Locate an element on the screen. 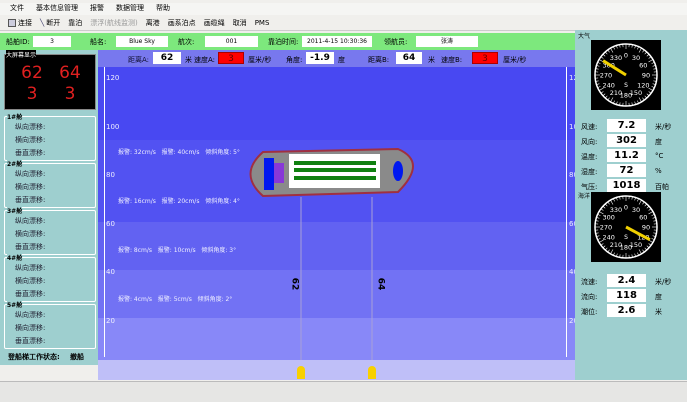 This screenshot has width=687, height=402. ship-id-field: 3 is located at coordinates (52, 41).